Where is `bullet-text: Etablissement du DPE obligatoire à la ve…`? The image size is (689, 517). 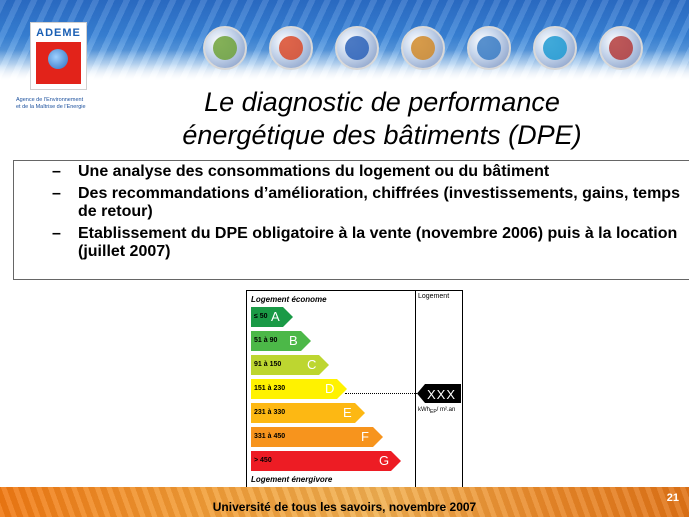
bullet-text: Etablissement du DPE obligatoire à la ve… is located at coordinates (378, 242).